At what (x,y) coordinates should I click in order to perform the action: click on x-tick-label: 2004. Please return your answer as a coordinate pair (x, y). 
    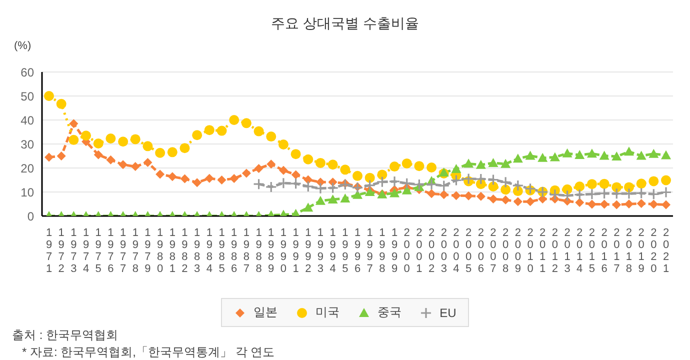
    Looking at the image, I should click on (456, 251).